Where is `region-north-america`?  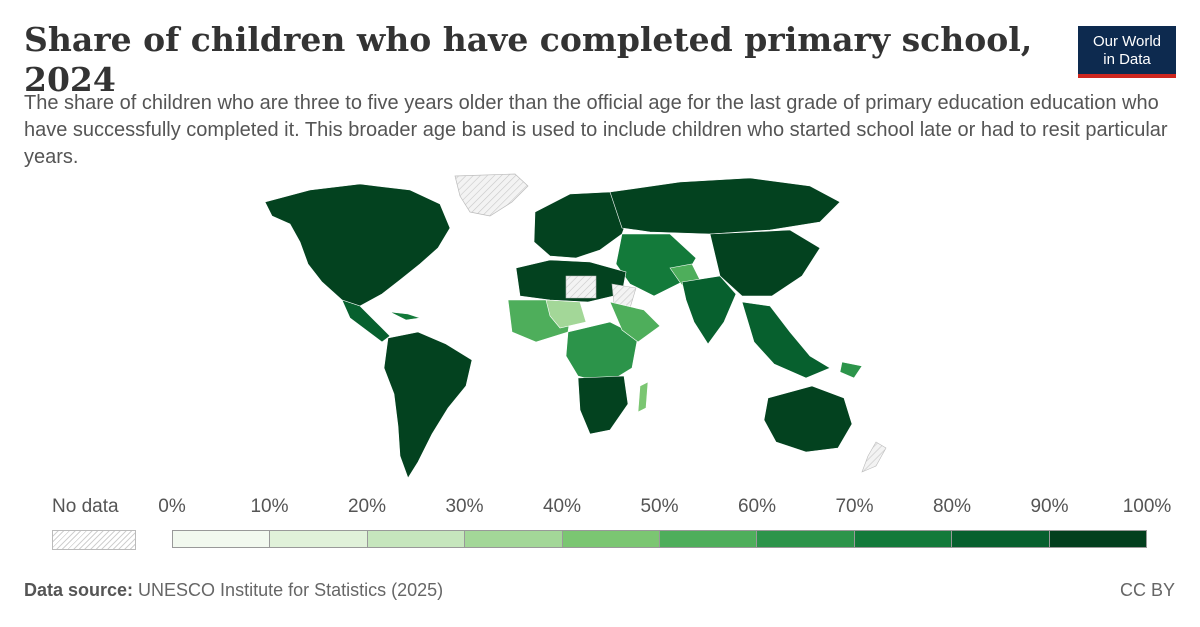 region-north-america is located at coordinates (357, 245).